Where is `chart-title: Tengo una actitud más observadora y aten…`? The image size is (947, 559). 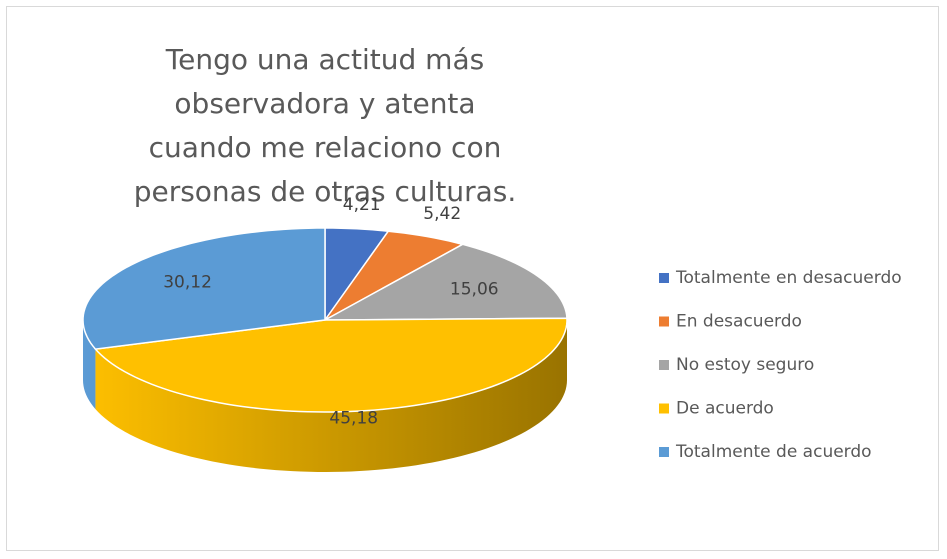
chart-title: Tengo una actitud más observadora y aten… is located at coordinates (325, 125).